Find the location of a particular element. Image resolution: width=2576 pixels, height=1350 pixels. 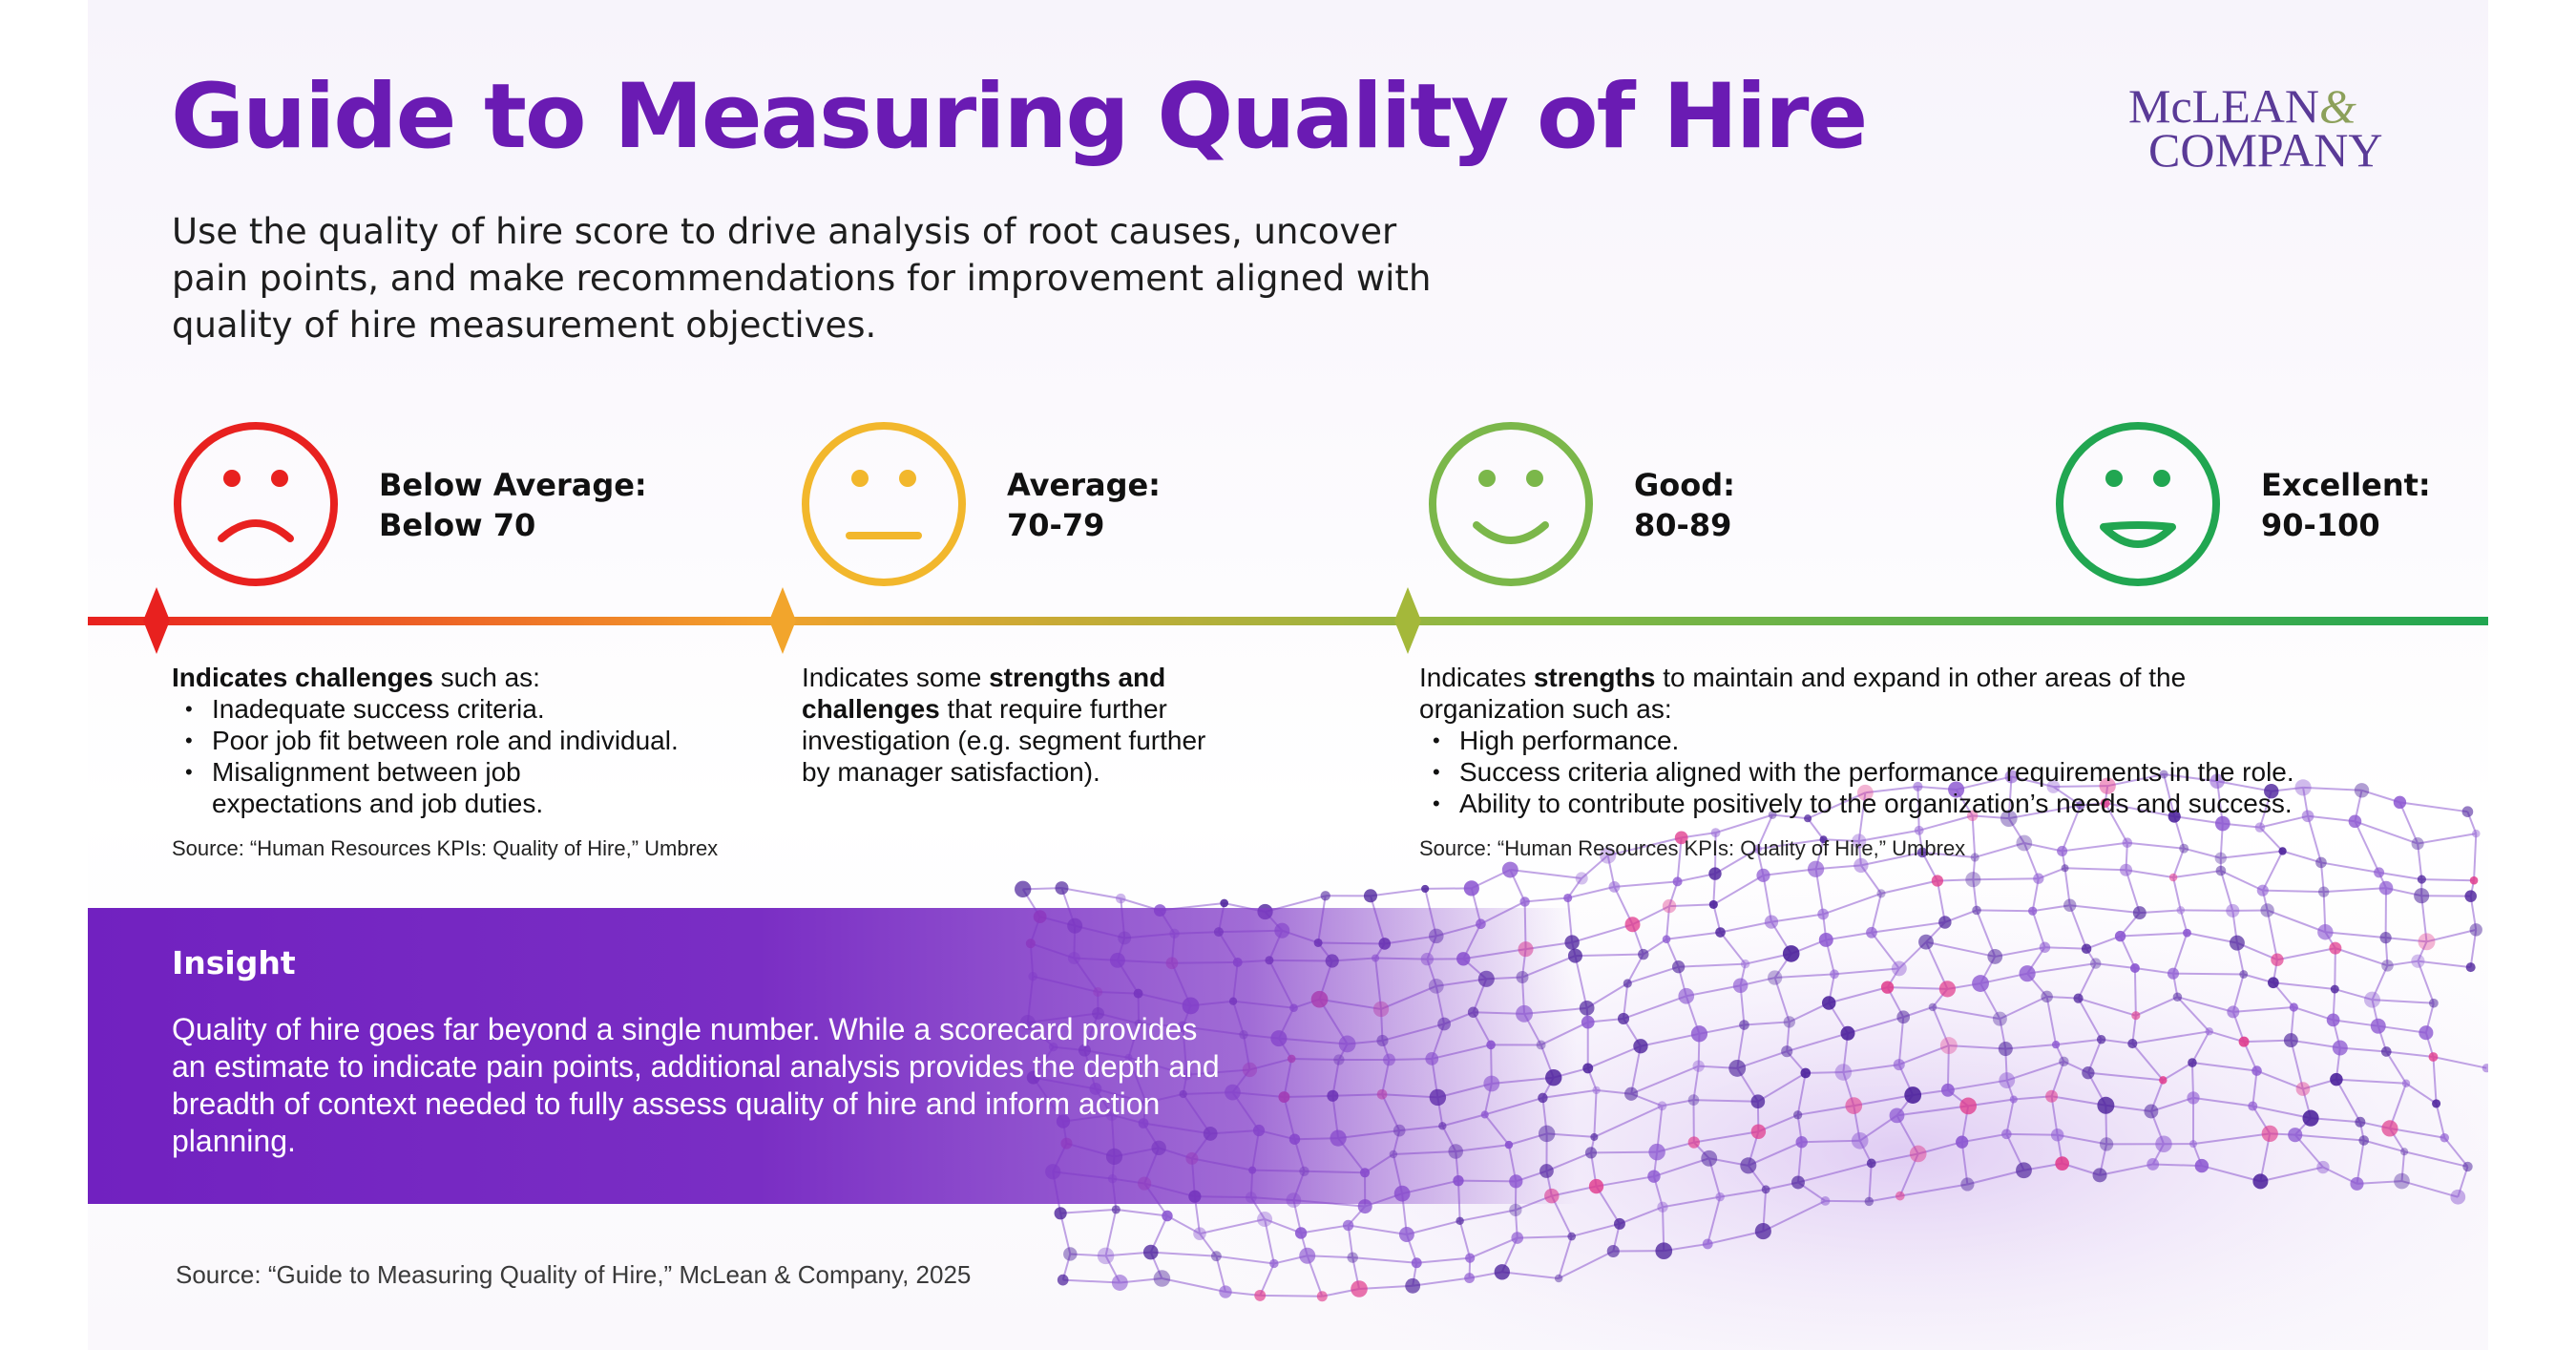

level-range: 70-79 is located at coordinates (1056, 525).